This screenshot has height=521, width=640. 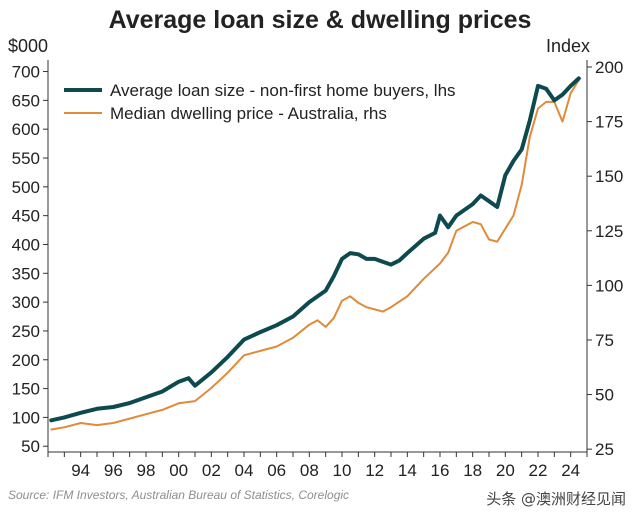 I want to click on x-tick-label: 20, so click(x=505, y=470).